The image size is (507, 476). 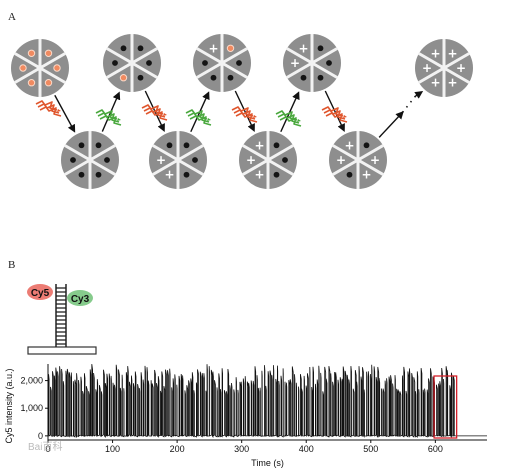 I want to click on wheel-bottom-3: +++, so click(x=268, y=160).